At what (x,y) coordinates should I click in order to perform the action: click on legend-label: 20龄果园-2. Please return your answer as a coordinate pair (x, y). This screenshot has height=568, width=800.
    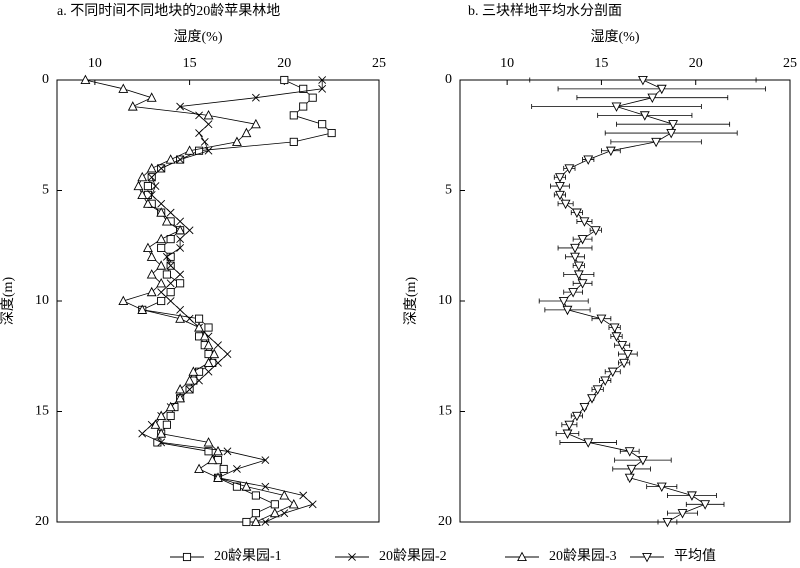
    Looking at the image, I should click on (413, 556).